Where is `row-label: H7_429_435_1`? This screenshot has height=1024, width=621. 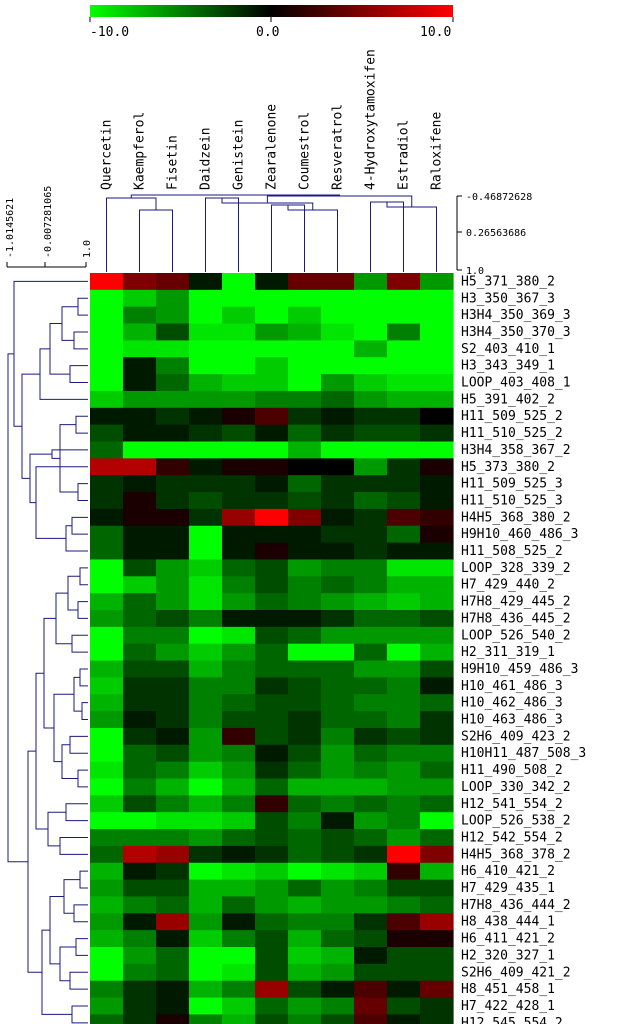 row-label: H7_429_435_1 is located at coordinates (508, 888).